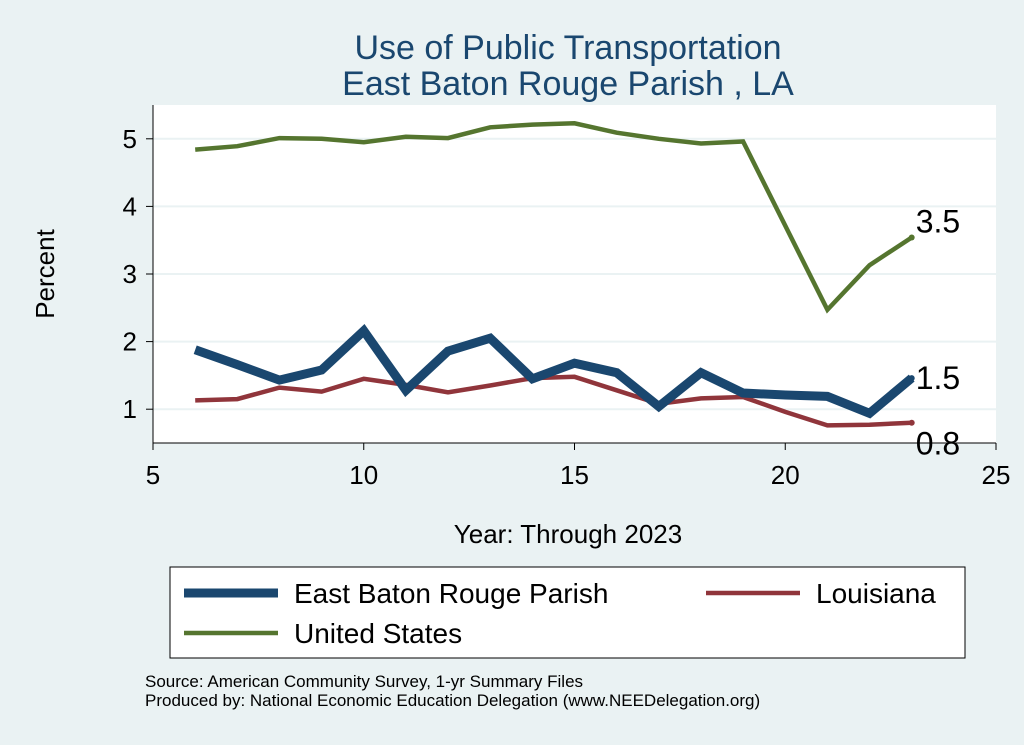 This screenshot has width=1024, height=745. I want to click on y-tick-label: 5, so click(130, 139).